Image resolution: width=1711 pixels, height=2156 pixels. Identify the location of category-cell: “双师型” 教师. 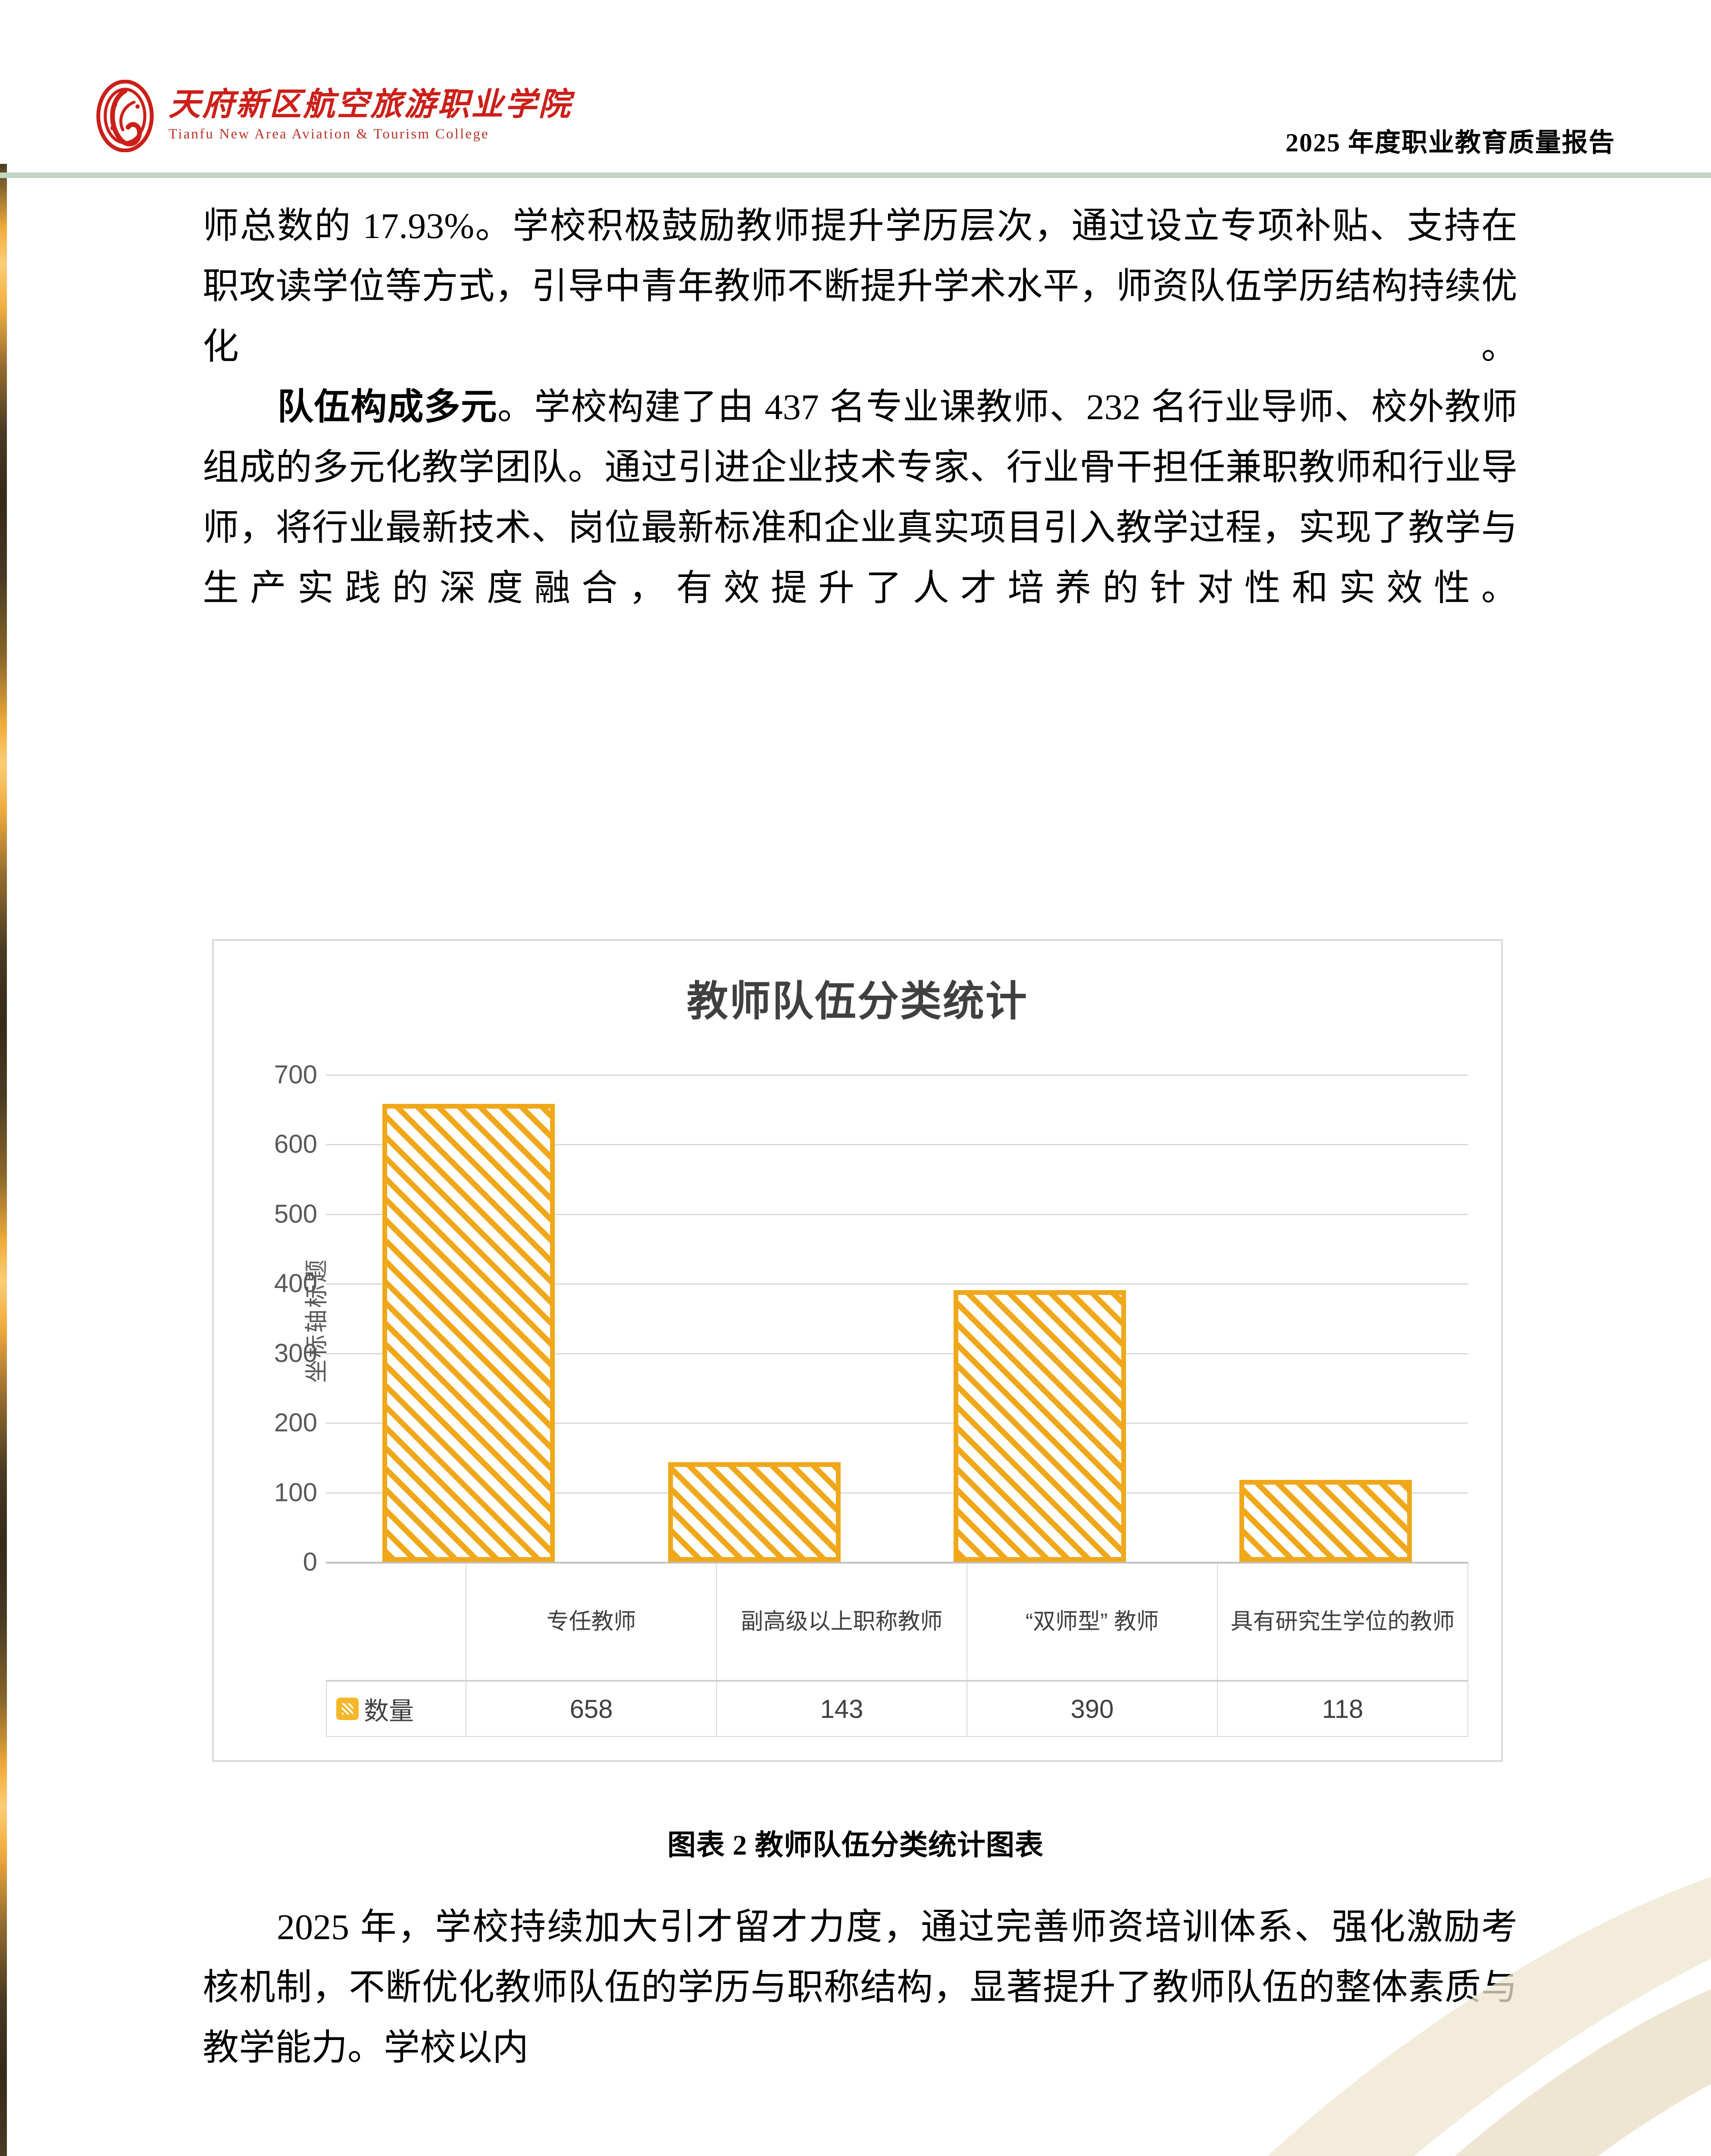
(1092, 1621).